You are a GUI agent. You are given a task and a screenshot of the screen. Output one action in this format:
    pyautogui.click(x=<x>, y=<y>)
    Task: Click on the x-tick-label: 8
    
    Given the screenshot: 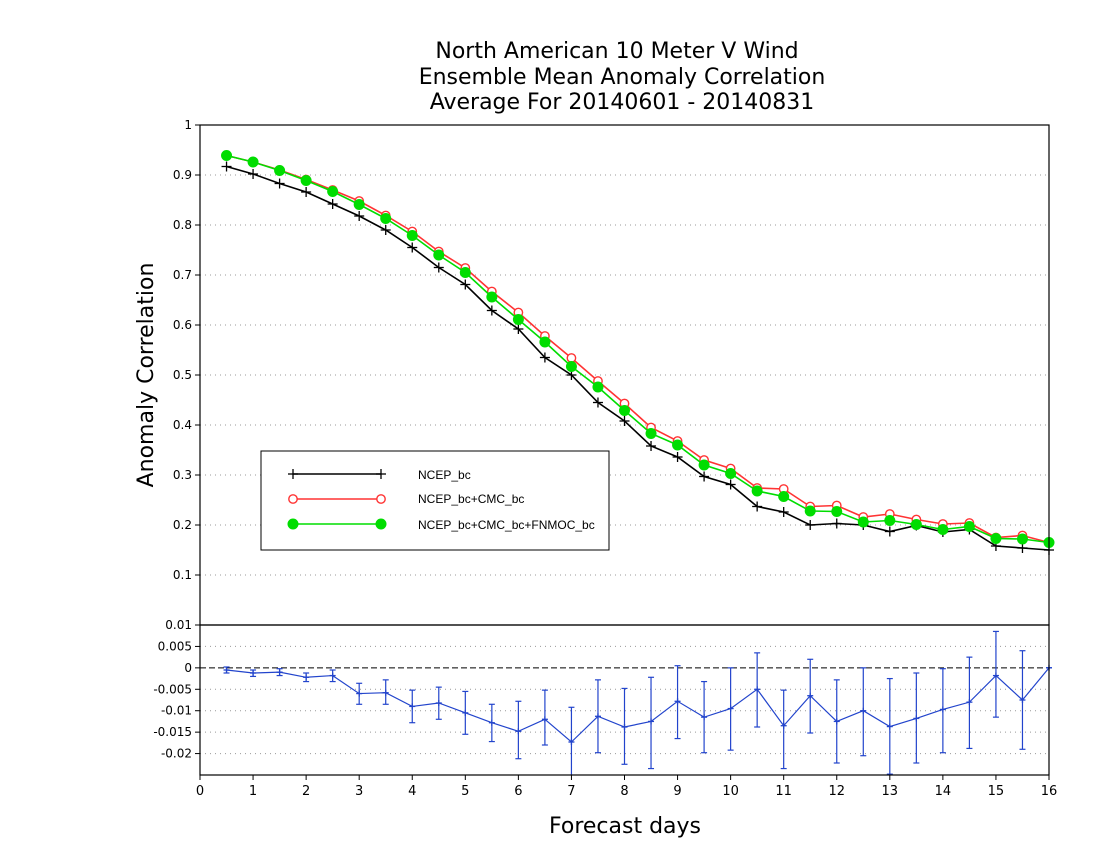 What is the action you would take?
    pyautogui.click(x=624, y=791)
    